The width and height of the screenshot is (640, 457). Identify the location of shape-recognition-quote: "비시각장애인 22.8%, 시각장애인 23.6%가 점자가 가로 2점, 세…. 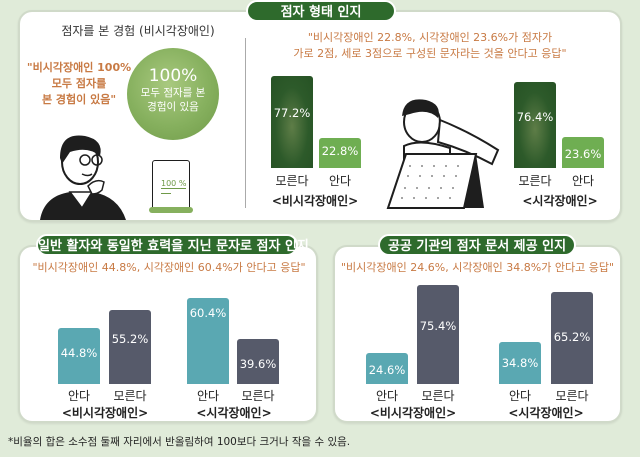
(430, 45).